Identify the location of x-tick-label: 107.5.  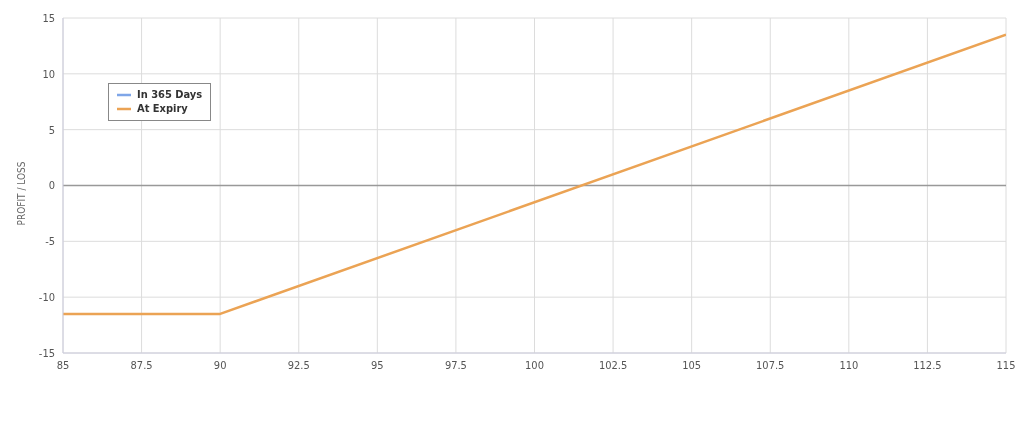
(770, 365).